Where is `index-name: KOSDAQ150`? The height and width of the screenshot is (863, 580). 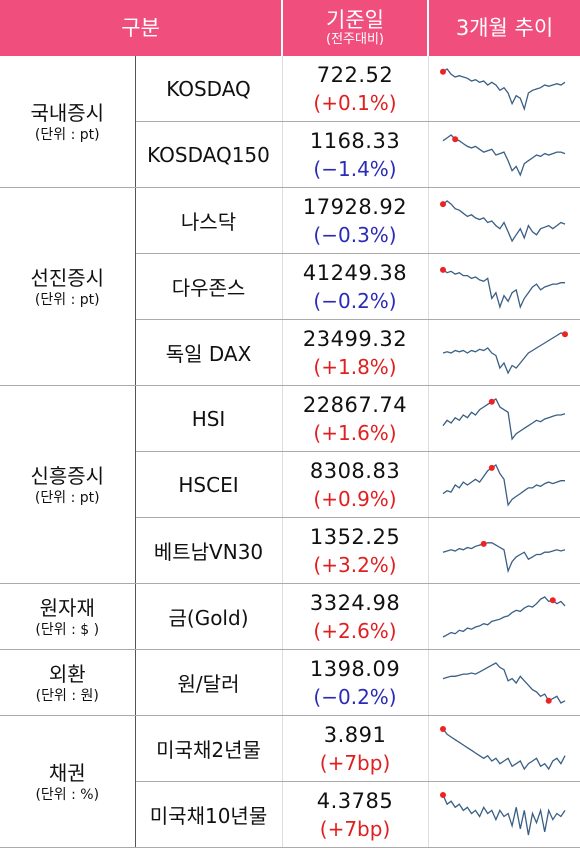
index-name: KOSDAQ150 is located at coordinates (209, 154).